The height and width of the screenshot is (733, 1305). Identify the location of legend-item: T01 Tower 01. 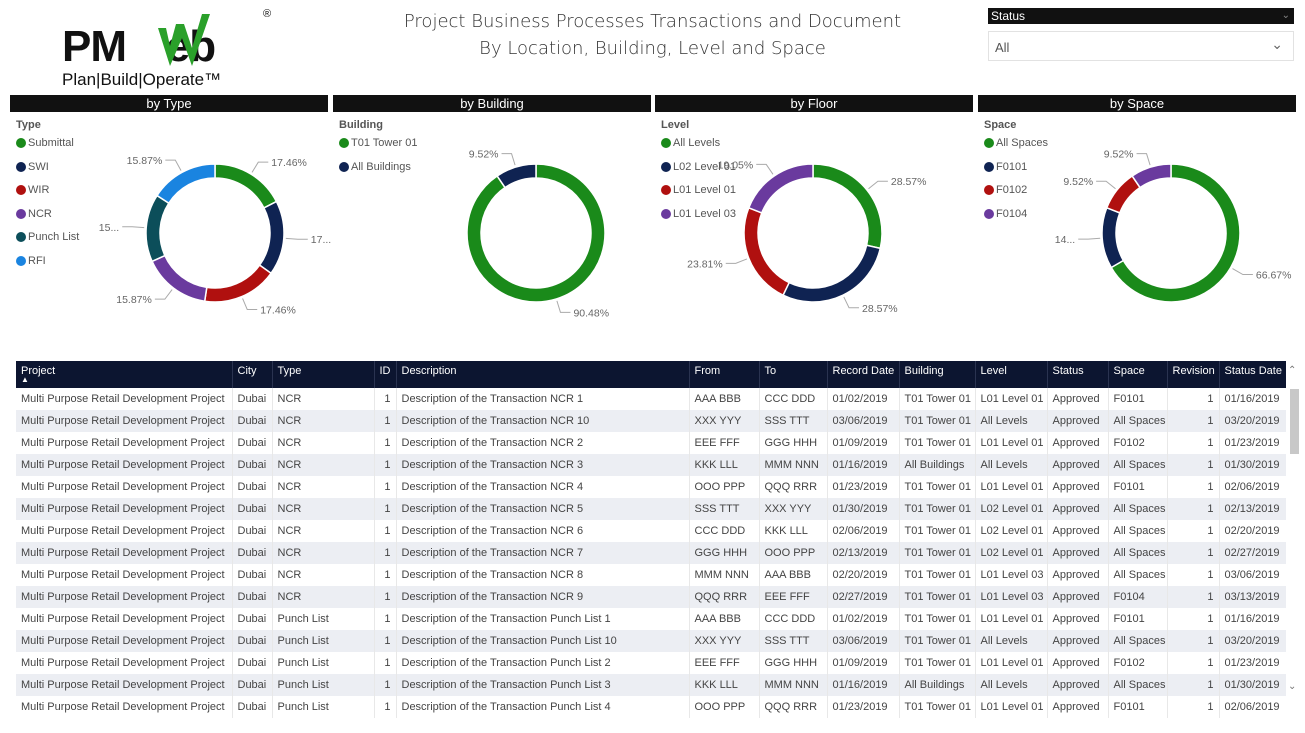
(378, 149).